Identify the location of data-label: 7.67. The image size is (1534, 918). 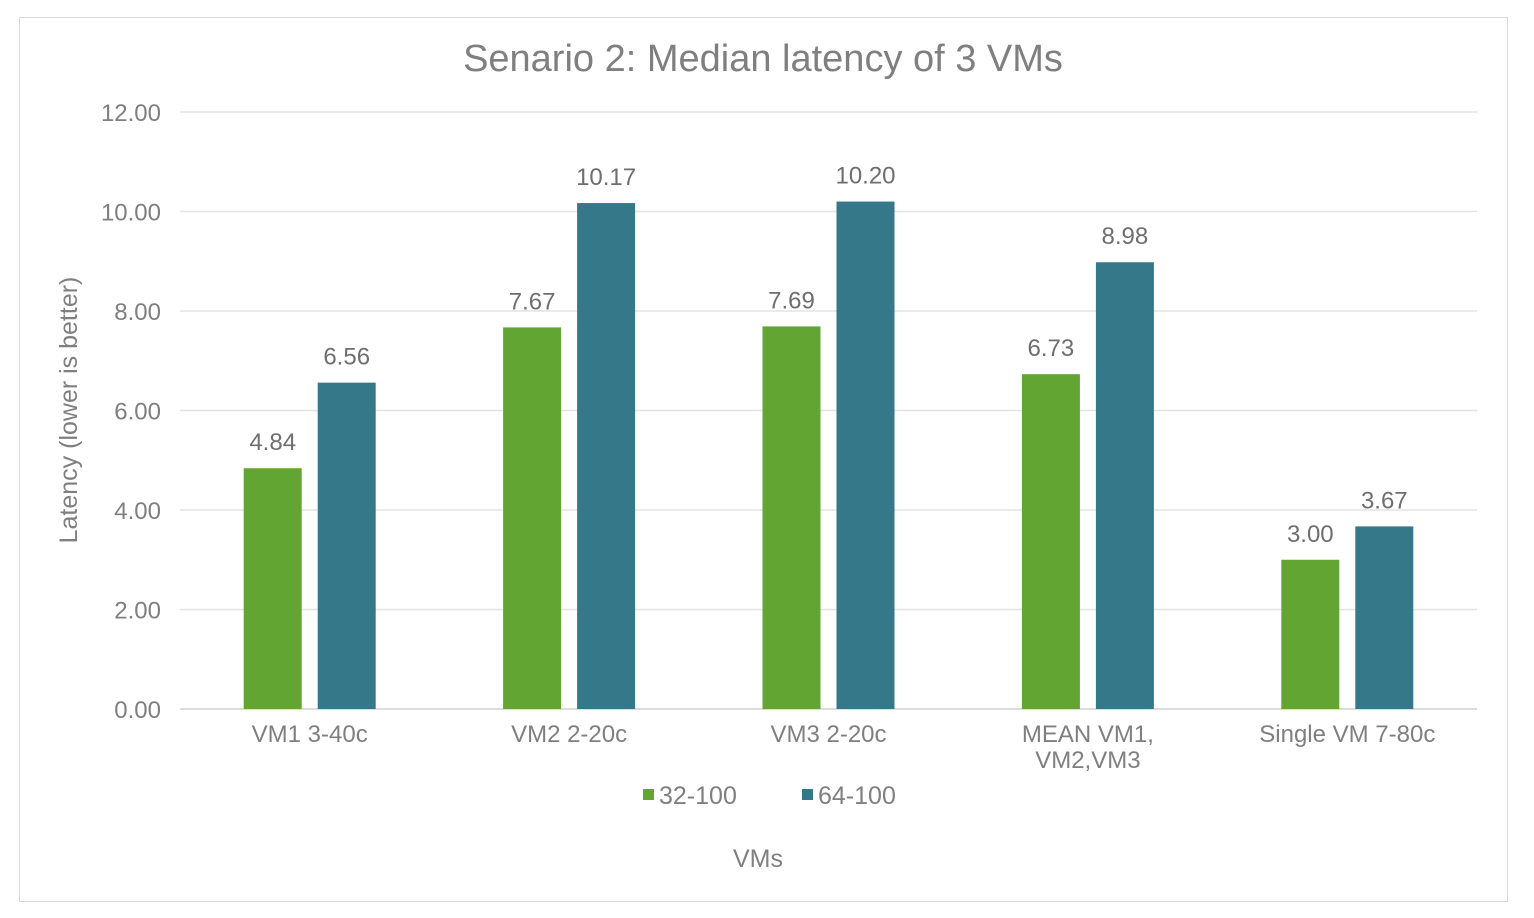
(532, 301).